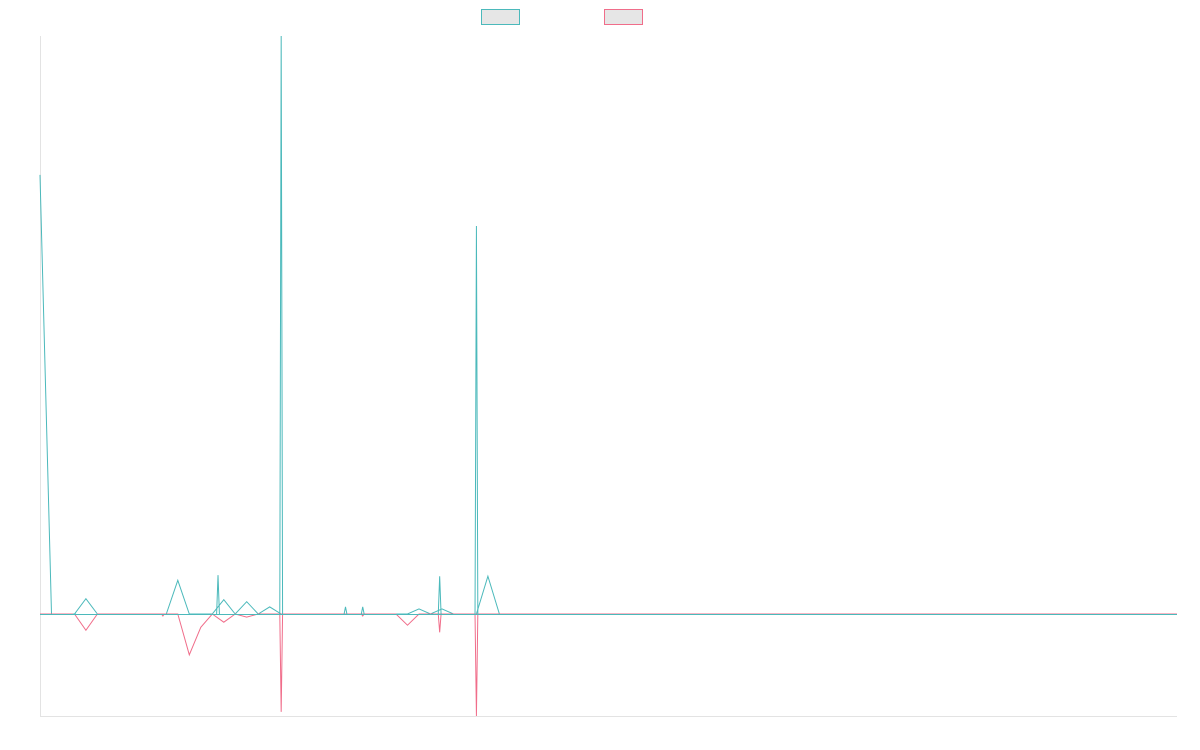 This screenshot has width=1200, height=750. I want to click on series-2-line, so click(608, 635).